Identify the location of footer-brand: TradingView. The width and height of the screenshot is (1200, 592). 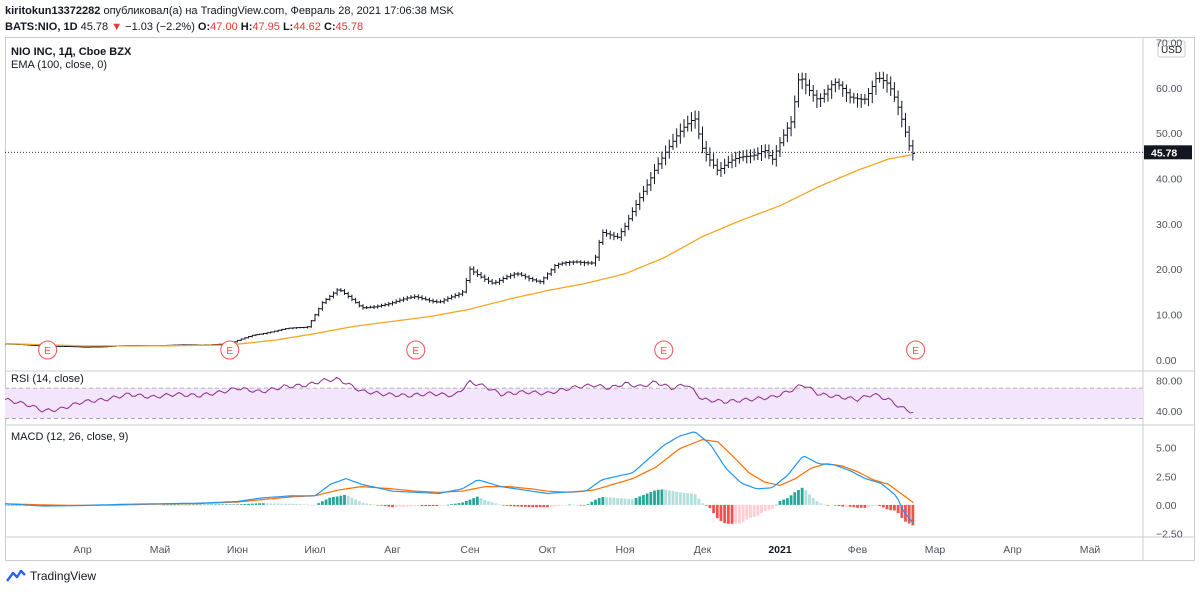
(51, 576).